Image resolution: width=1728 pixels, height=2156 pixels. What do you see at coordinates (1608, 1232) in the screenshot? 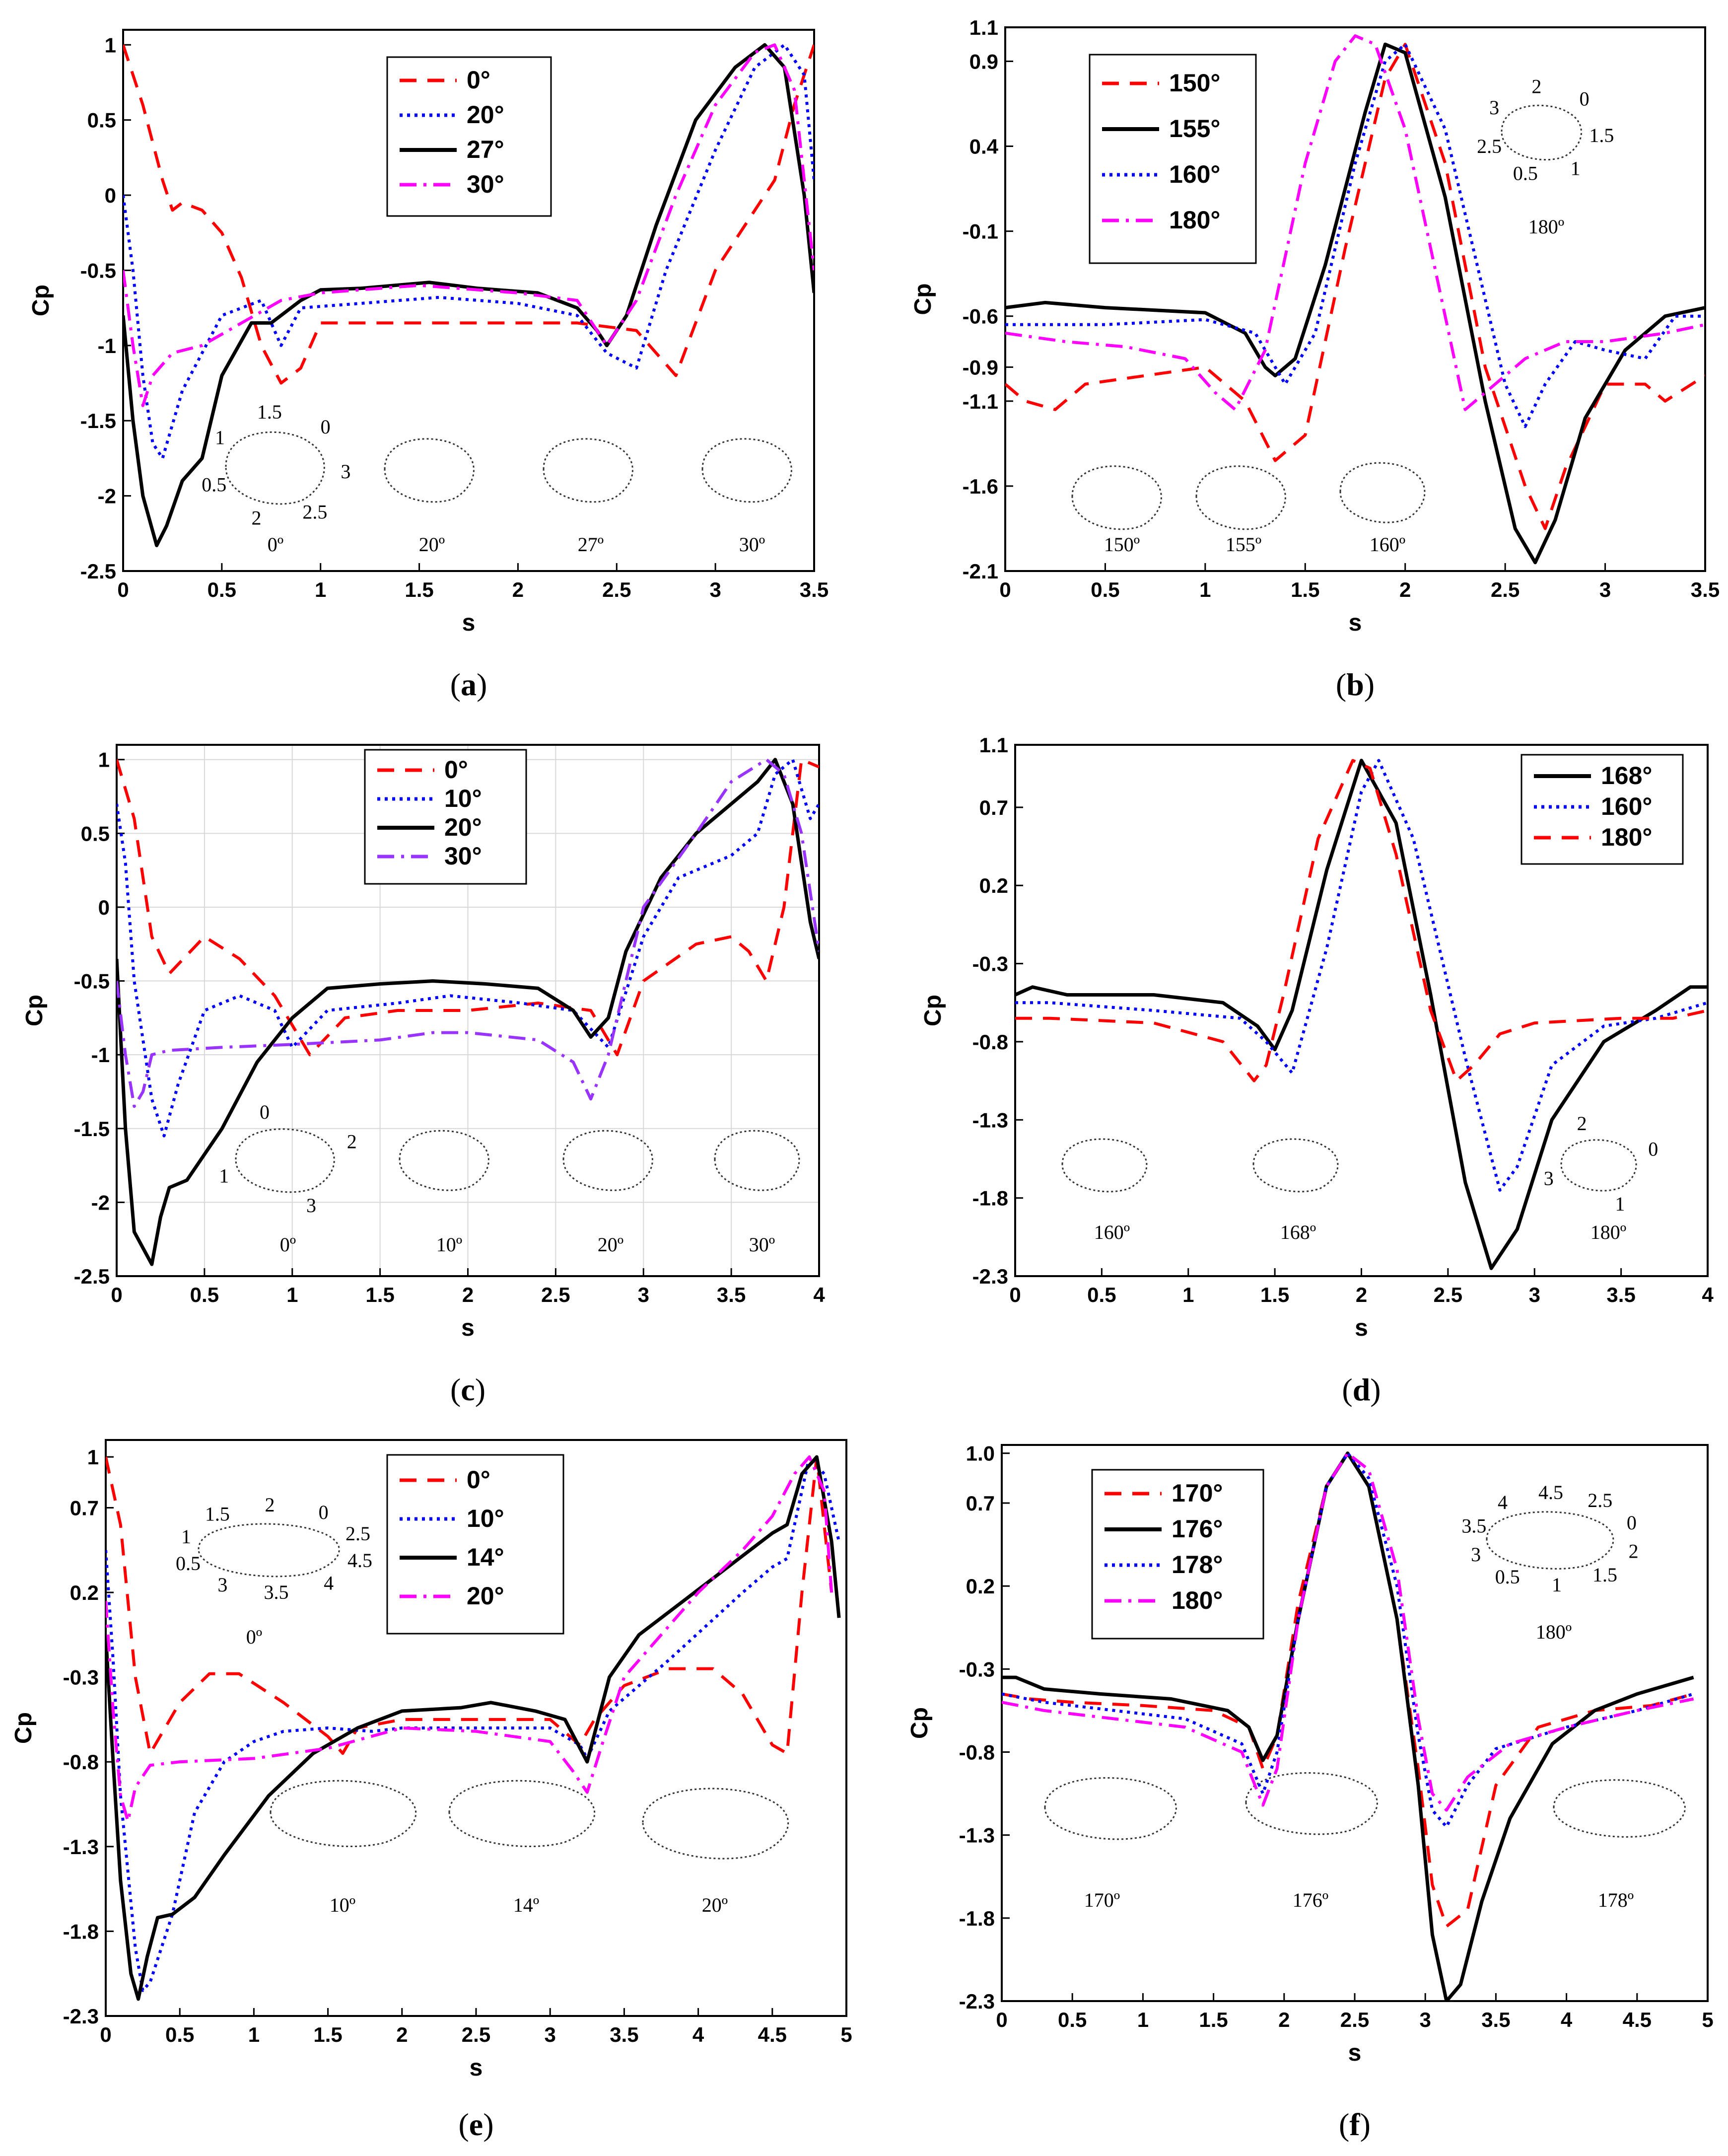
I see `profile-angle-label: 180º` at bounding box center [1608, 1232].